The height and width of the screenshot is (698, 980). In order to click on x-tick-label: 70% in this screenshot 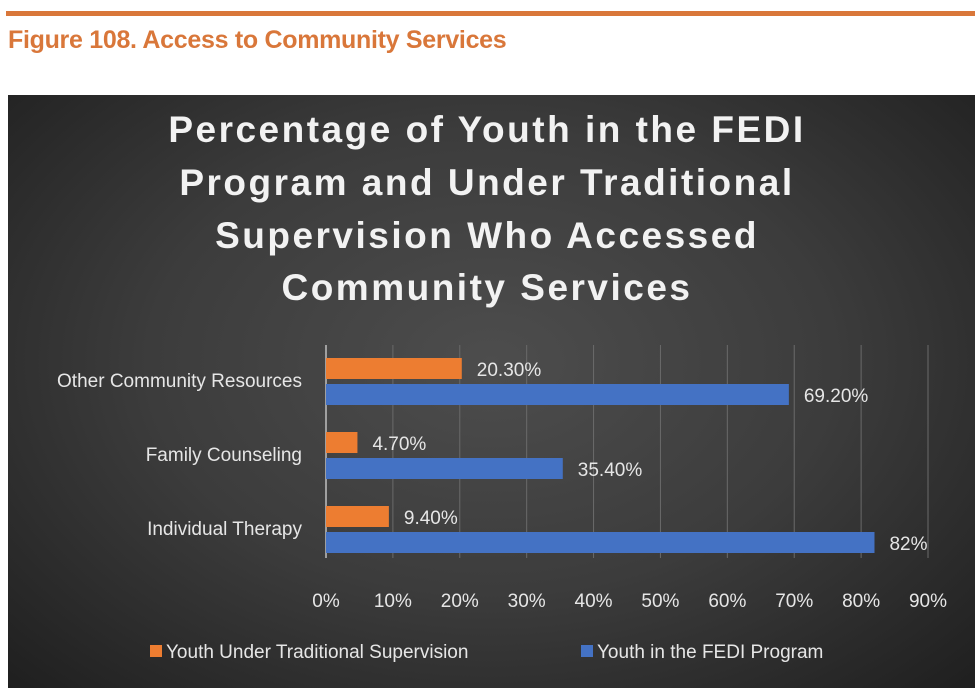, I will do `click(794, 601)`.